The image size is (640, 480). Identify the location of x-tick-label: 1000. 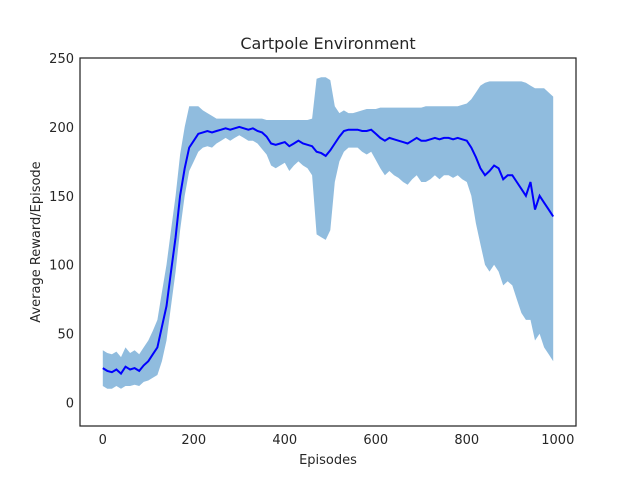
(557, 440).